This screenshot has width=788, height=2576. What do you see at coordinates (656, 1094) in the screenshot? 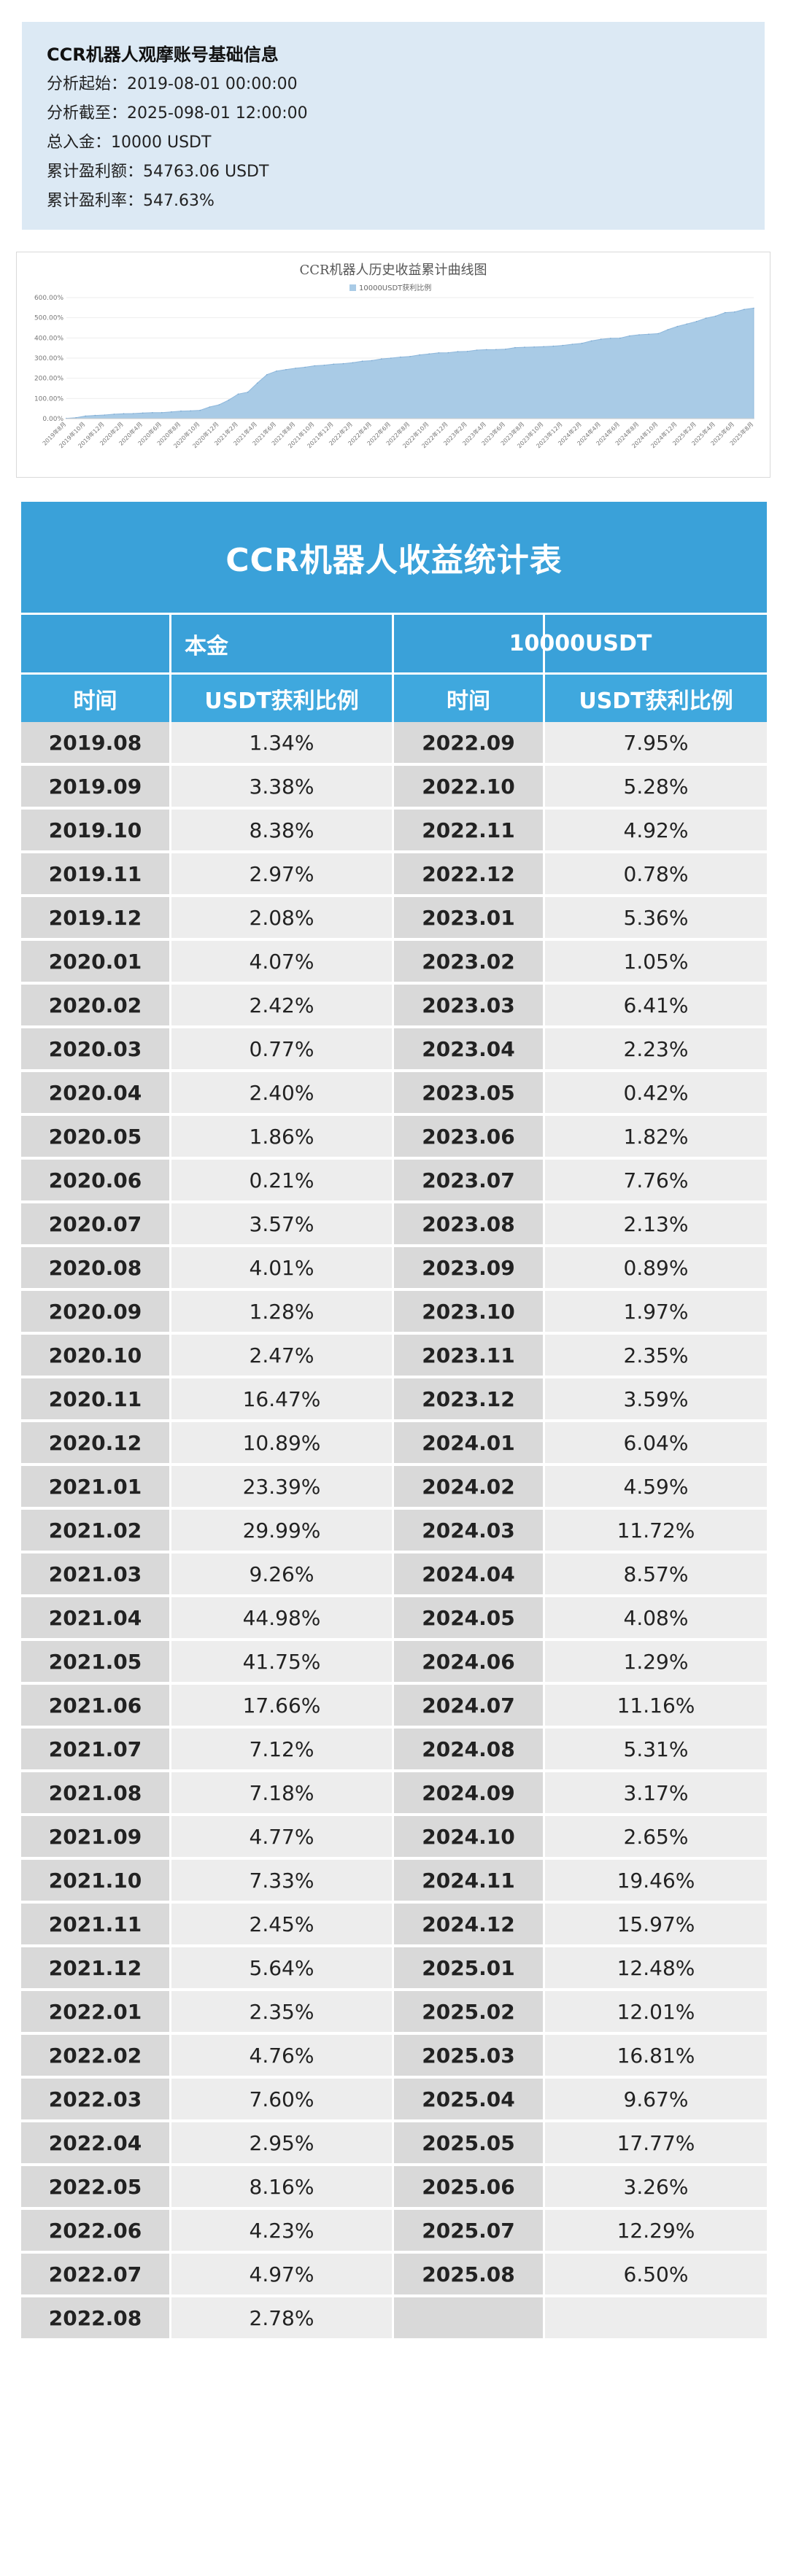
I see `table-cell-ratio: 0.42%` at bounding box center [656, 1094].